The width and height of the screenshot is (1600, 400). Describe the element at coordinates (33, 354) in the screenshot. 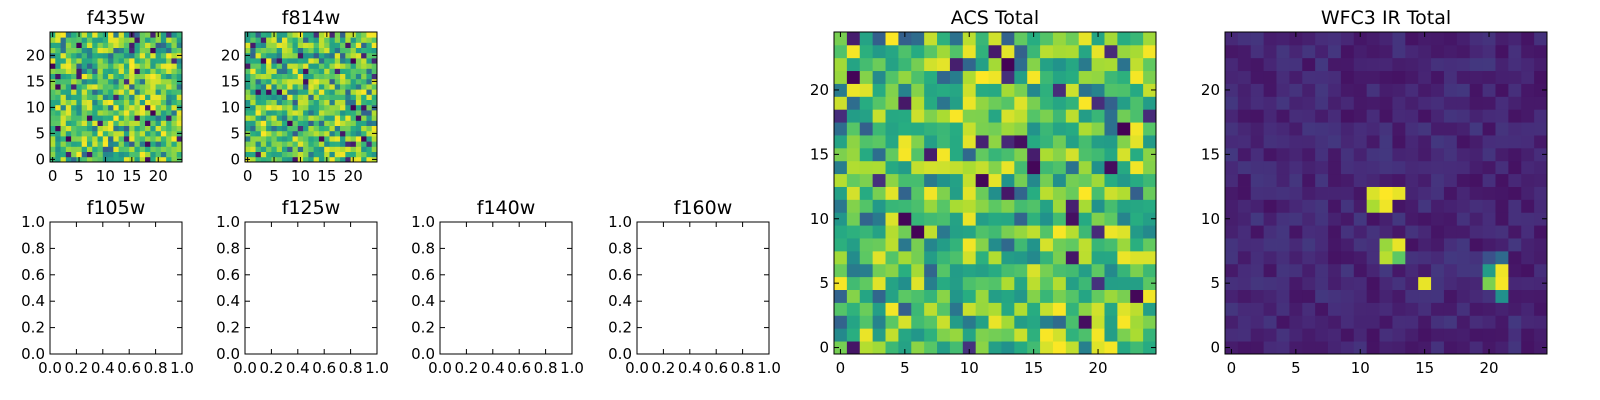

I see `y-tick-label: 0.0` at that location.